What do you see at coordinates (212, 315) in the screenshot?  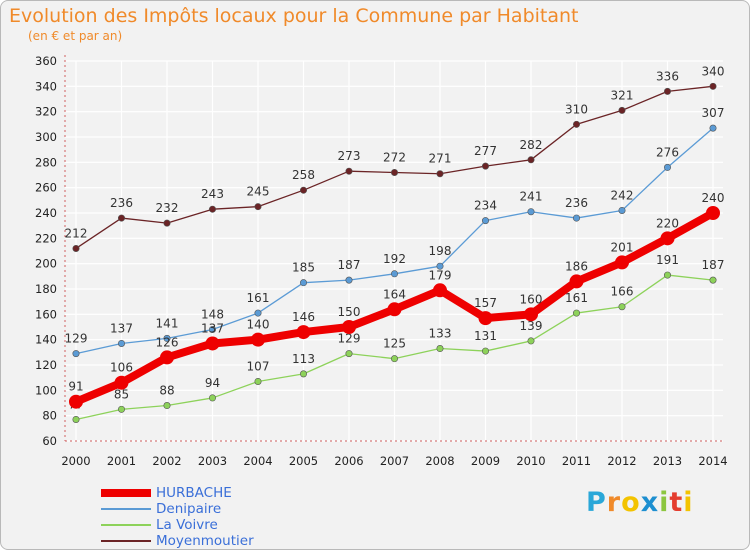 I see `data-label-denipaire: 148` at bounding box center [212, 315].